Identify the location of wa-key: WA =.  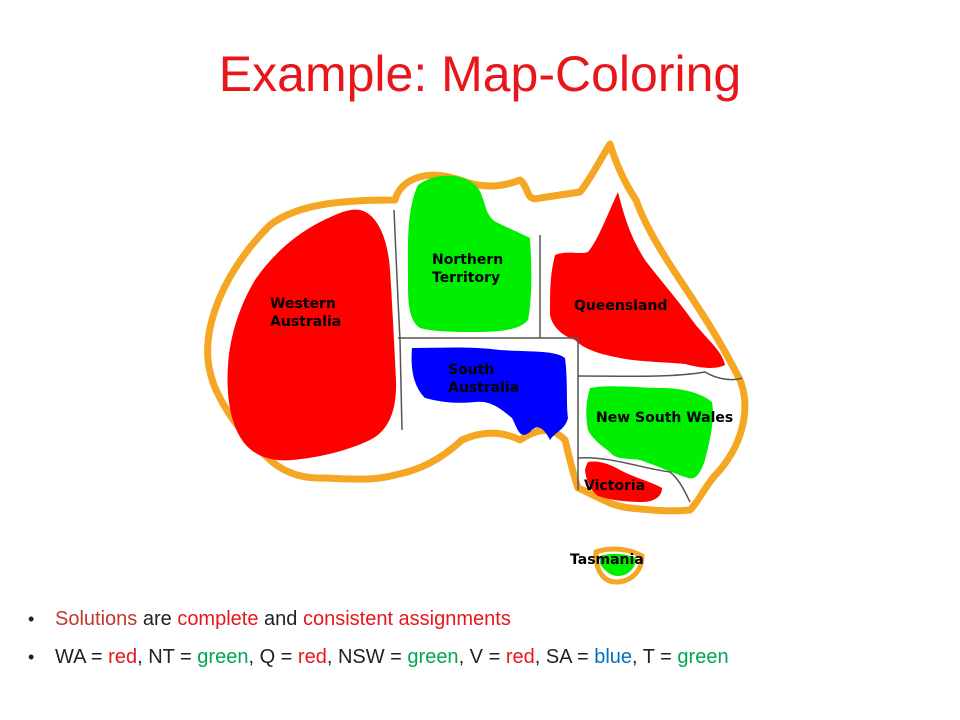
(82, 657).